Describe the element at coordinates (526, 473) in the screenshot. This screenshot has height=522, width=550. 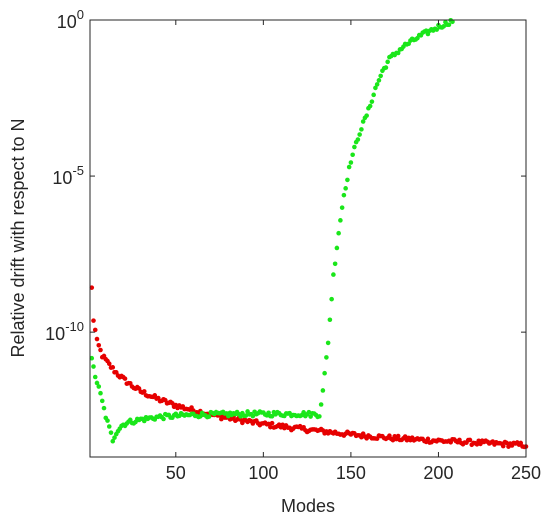
I see `x-tick-label: 250` at that location.